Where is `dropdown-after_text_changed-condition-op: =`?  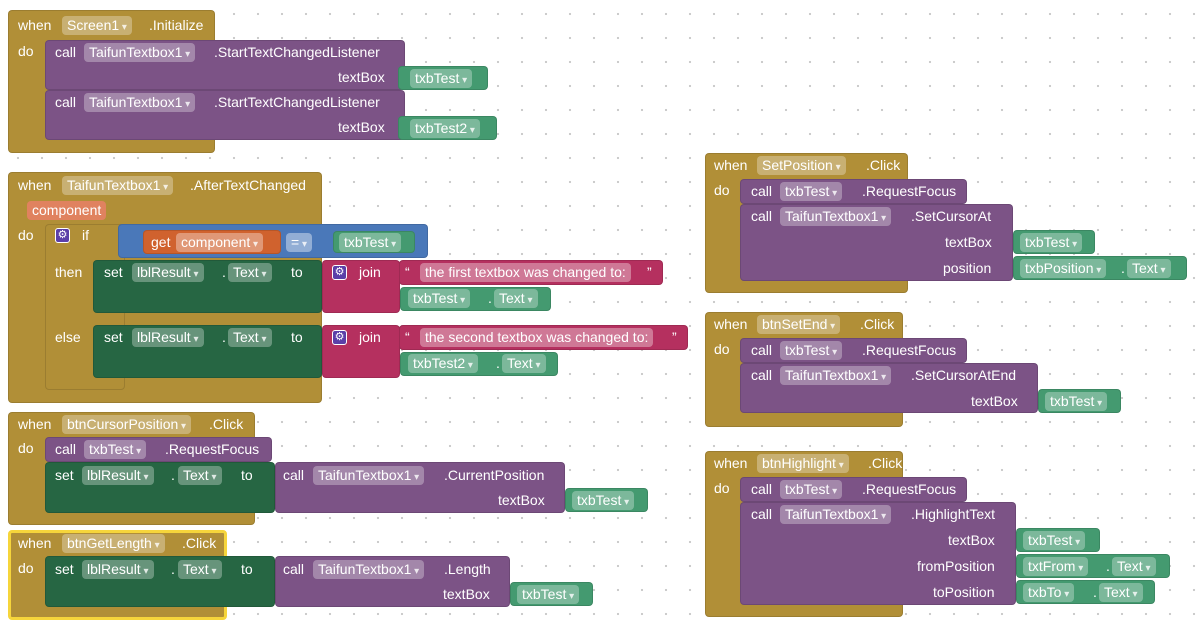
dropdown-after_text_changed-condition-op: = is located at coordinates (299, 242).